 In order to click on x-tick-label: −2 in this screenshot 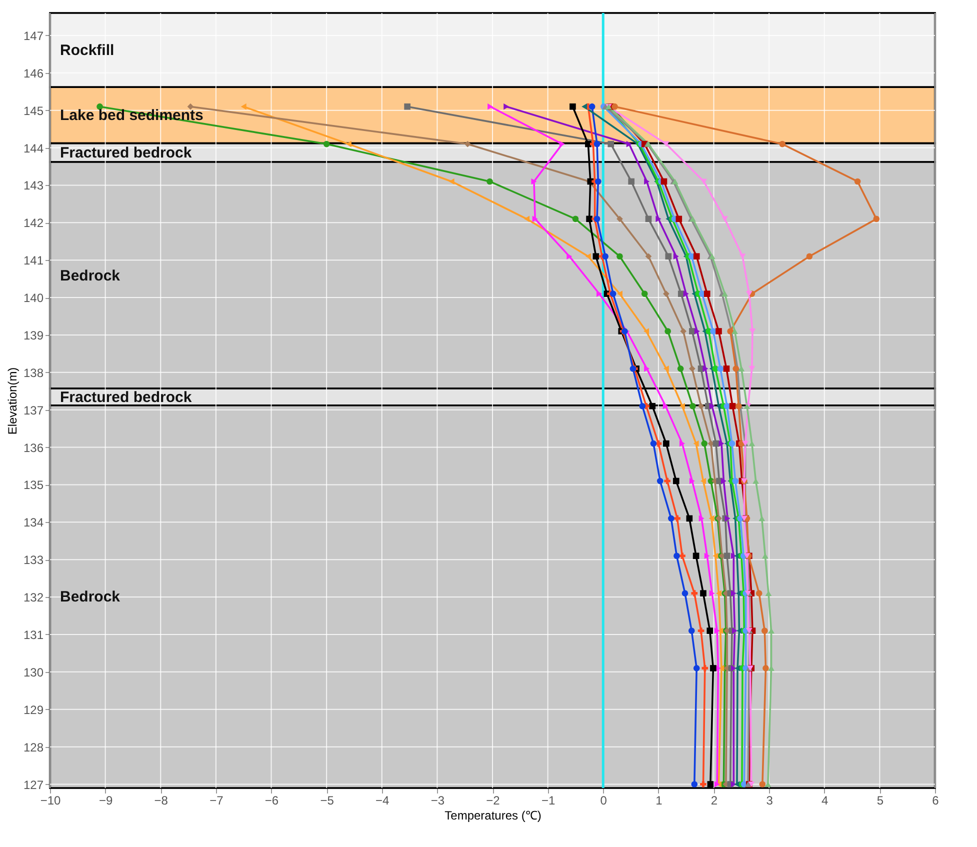, I will do `click(493, 801)`.